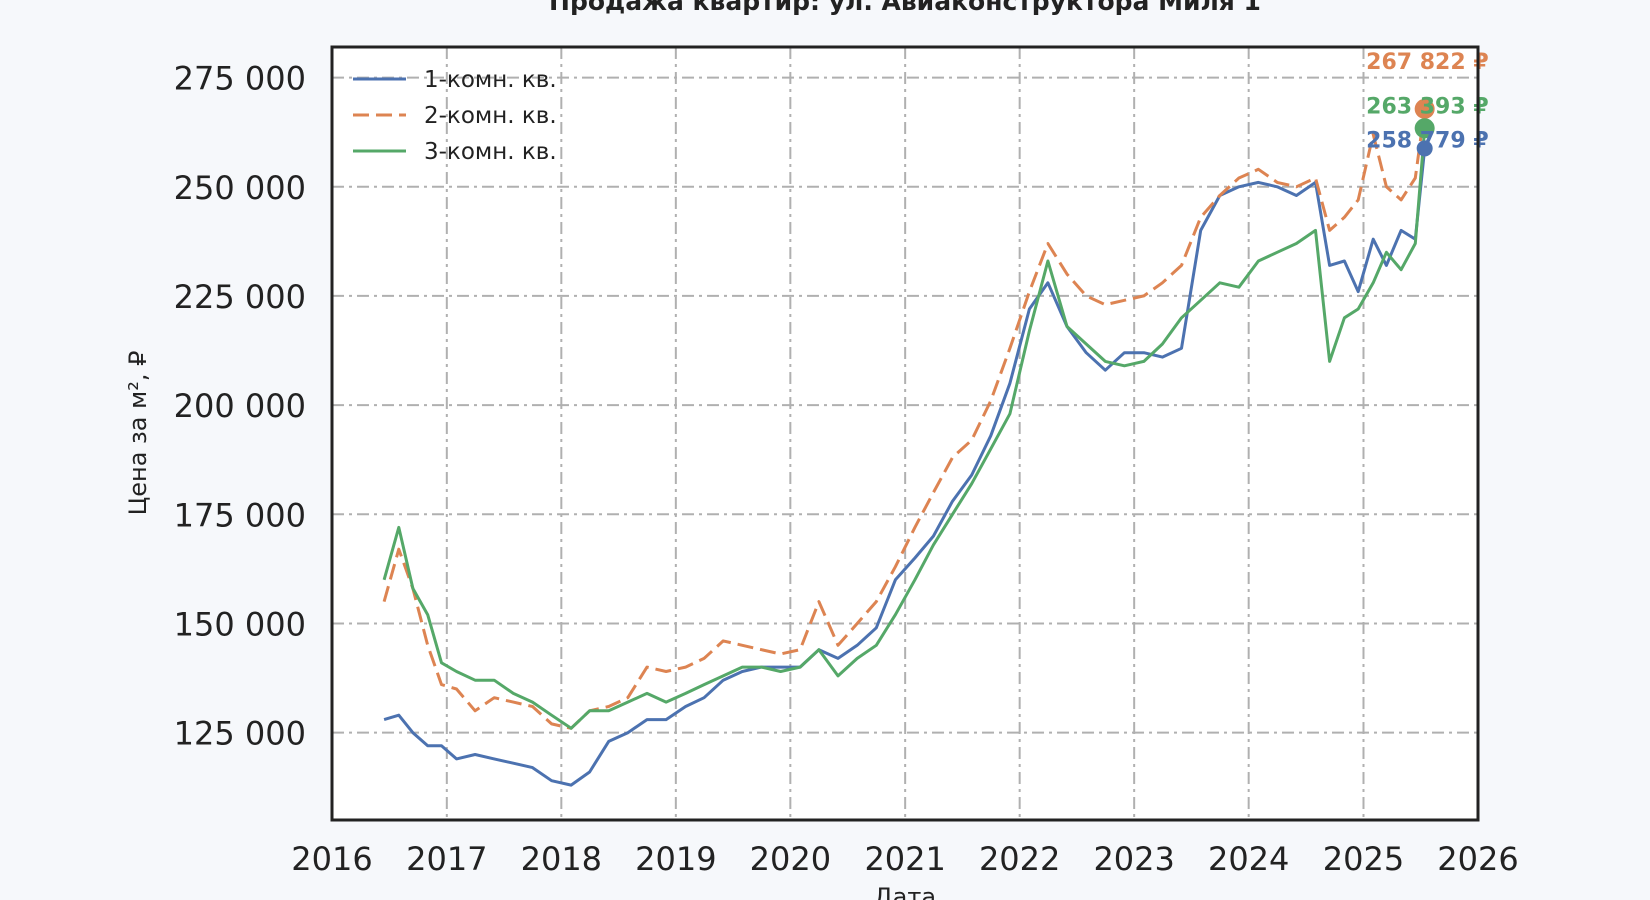 The image size is (1650, 900). Describe the element at coordinates (240, 188) in the screenshot. I see `y-tick-label: 250 000` at that location.